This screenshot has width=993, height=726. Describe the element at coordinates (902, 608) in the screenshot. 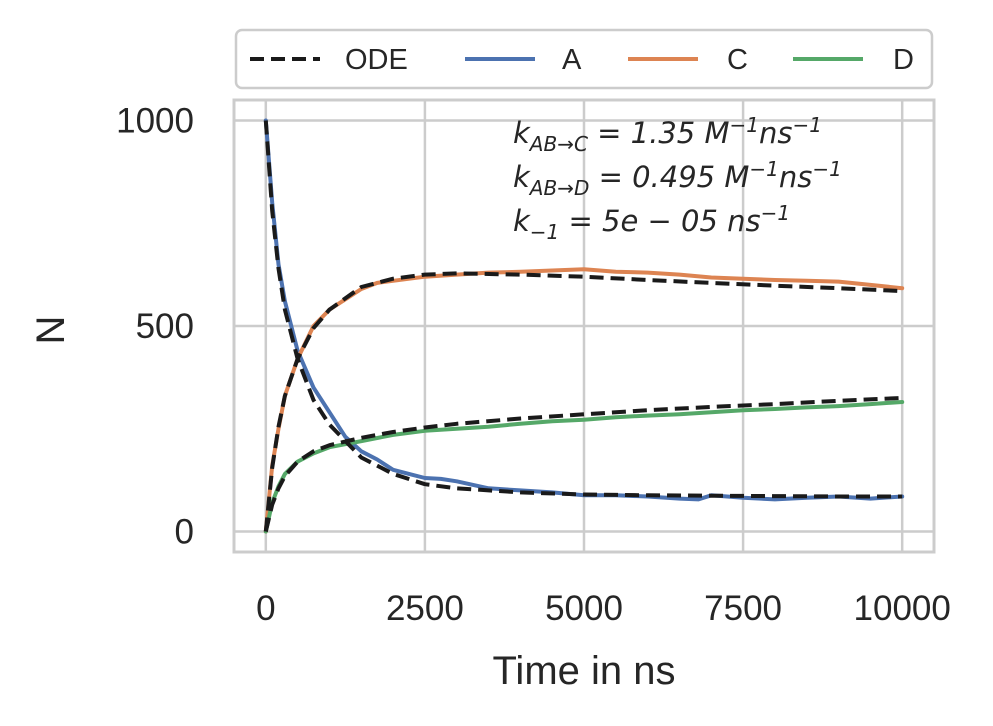

I see `x-tick-label: 10000` at that location.